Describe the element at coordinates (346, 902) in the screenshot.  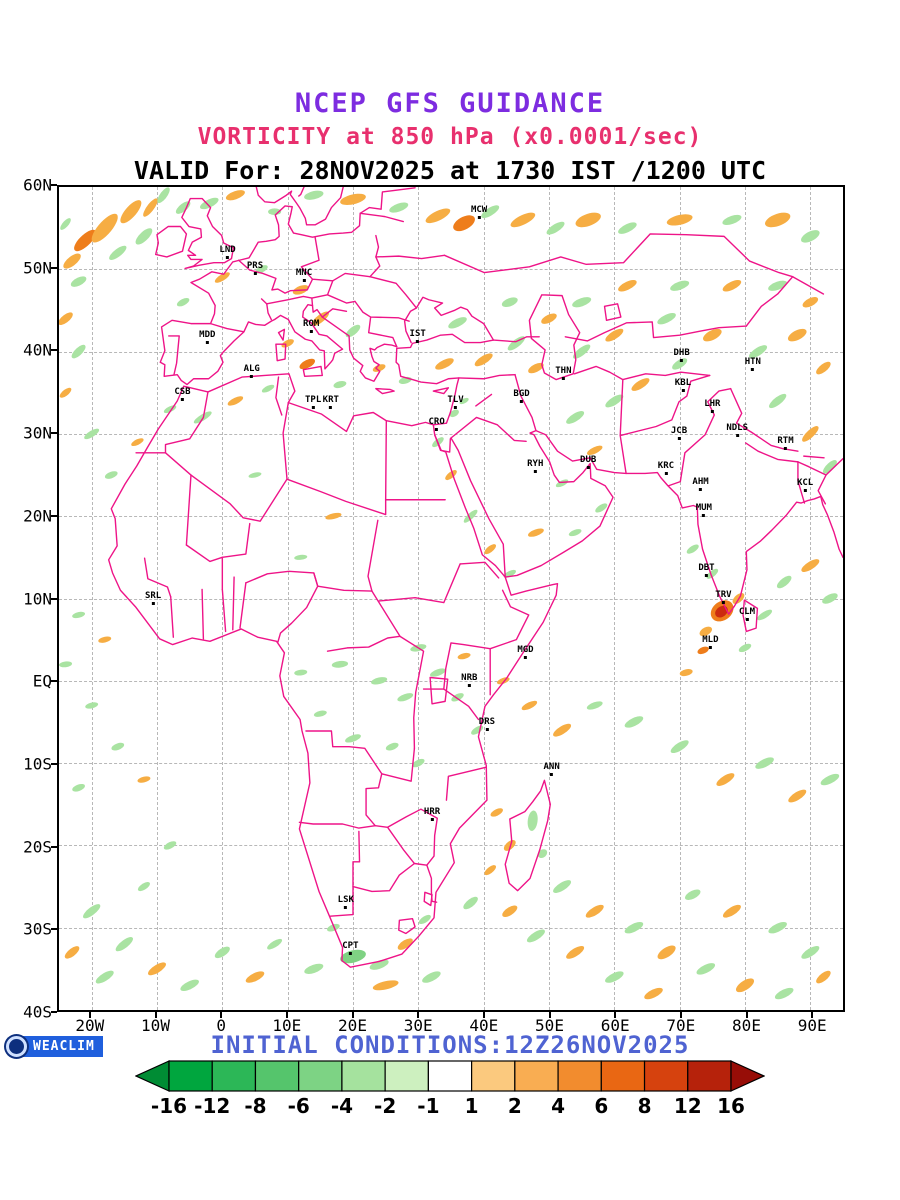
I see `station-label-lsk: LSK` at that location.